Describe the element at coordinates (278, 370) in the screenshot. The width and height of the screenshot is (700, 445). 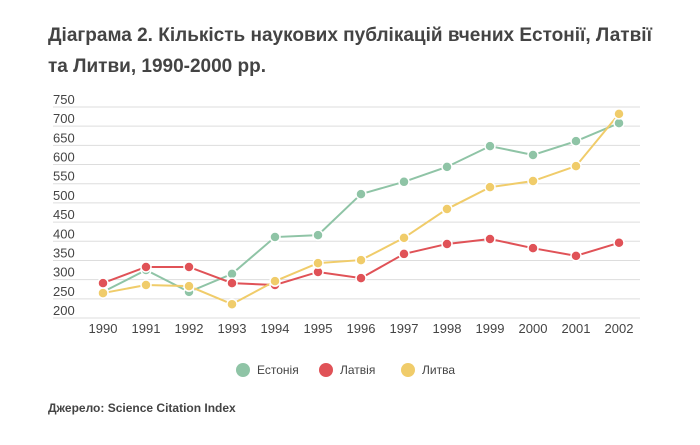
I see `legend-label: Естонія` at that location.